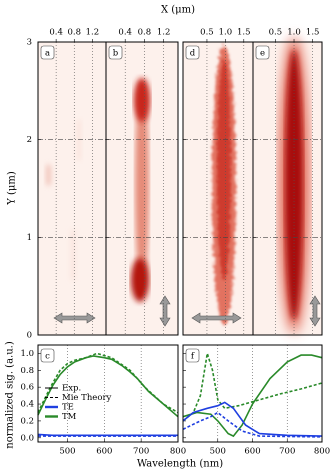 The width and height of the screenshot is (335, 473). I want to click on panel-label: a, so click(47, 54).